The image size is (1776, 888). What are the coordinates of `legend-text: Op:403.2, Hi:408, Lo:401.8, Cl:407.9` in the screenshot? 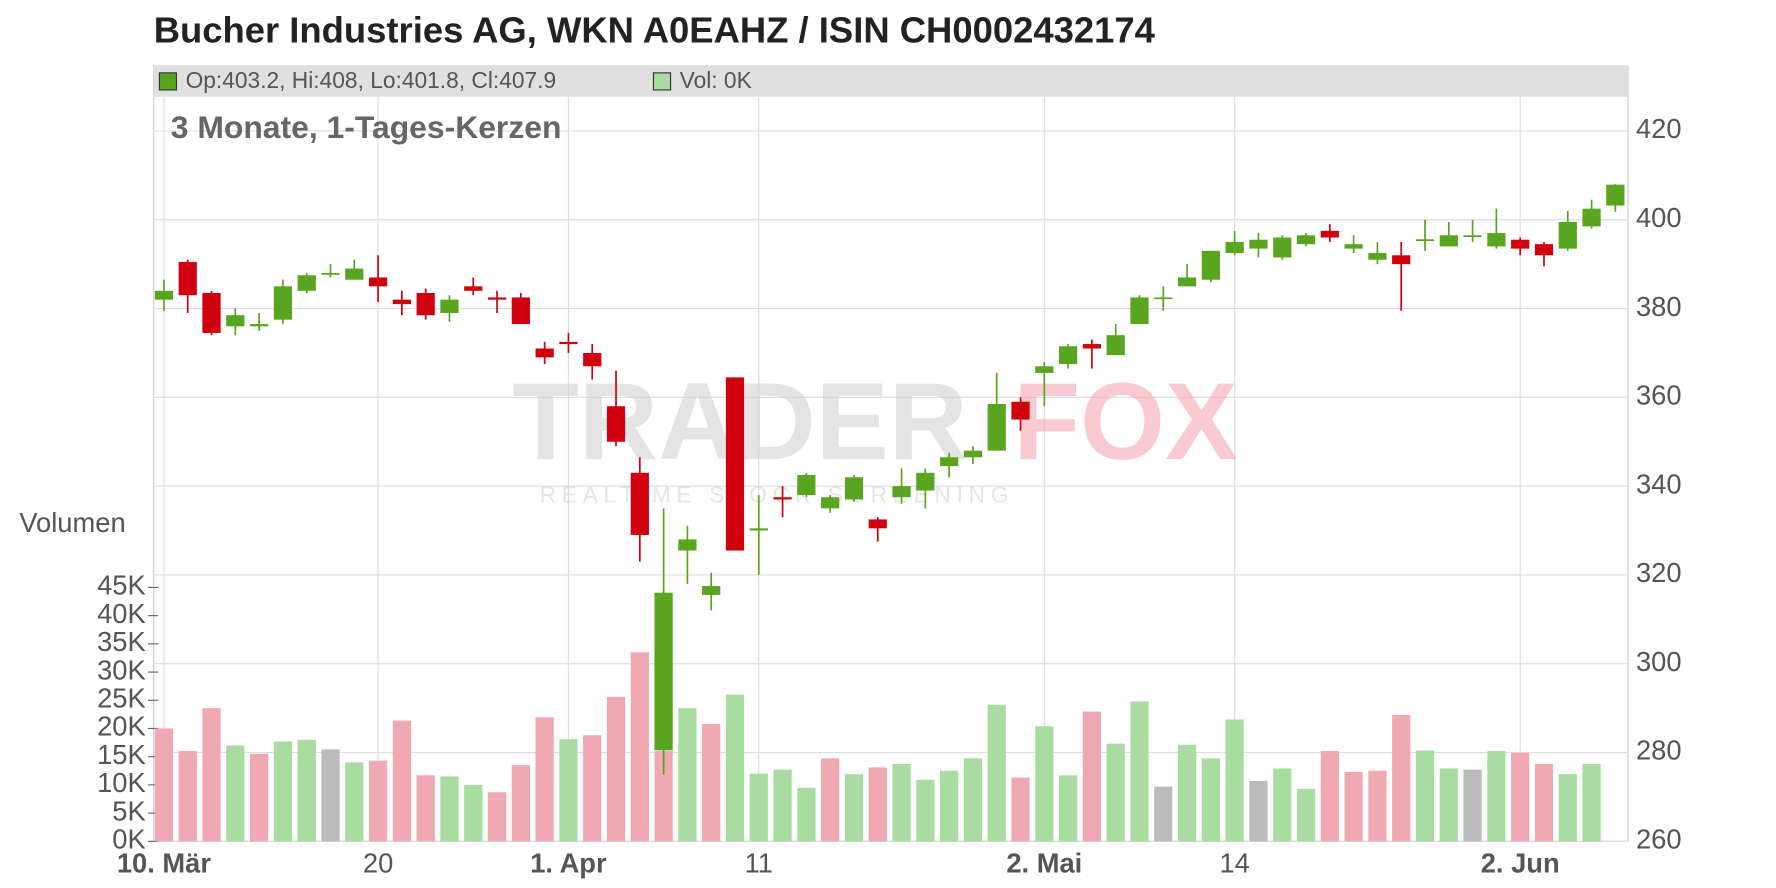 It's located at (371, 80).